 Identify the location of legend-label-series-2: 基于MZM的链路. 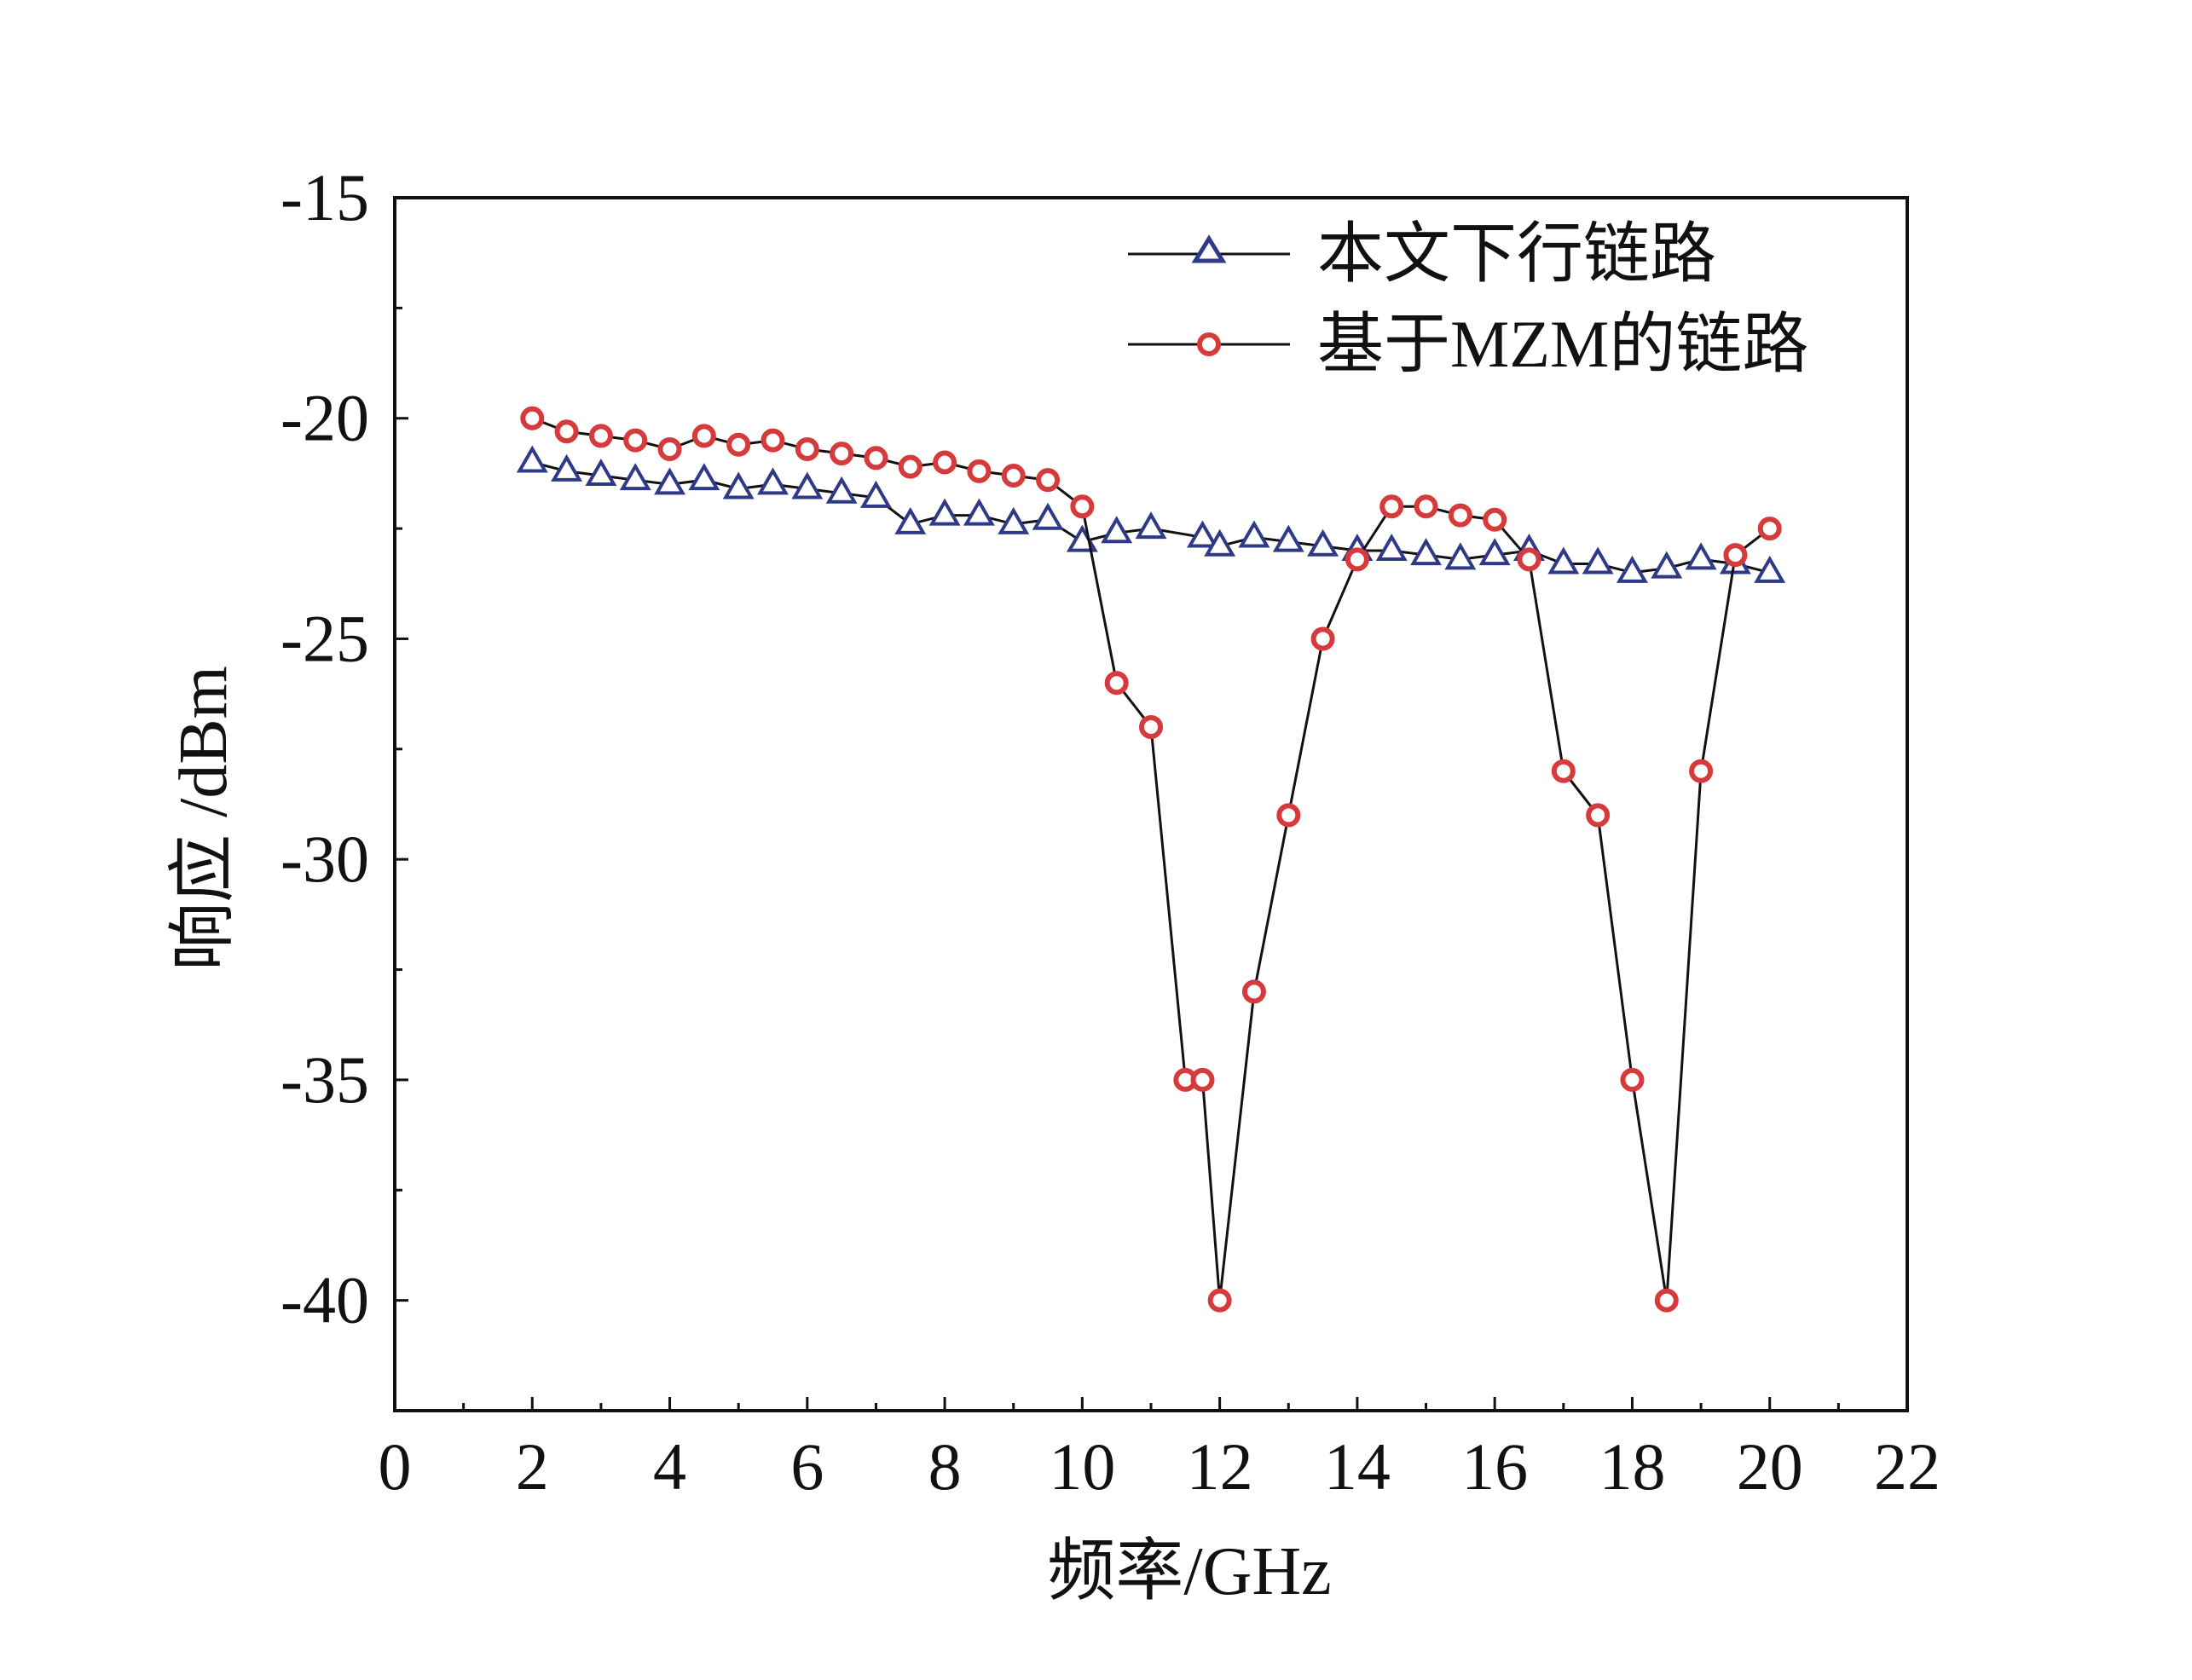
(1562, 344).